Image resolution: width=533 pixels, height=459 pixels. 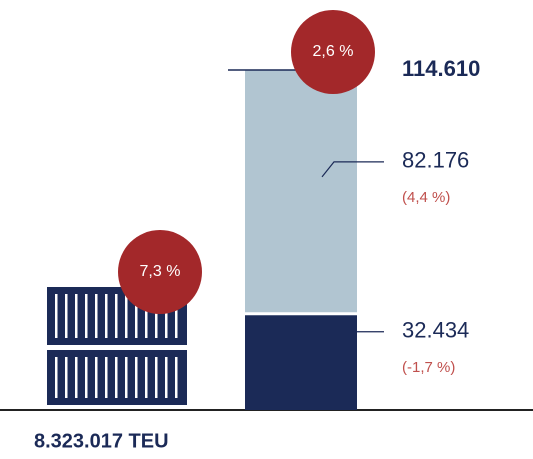 I want to click on teu-change: 7,3 %, so click(x=160, y=271).